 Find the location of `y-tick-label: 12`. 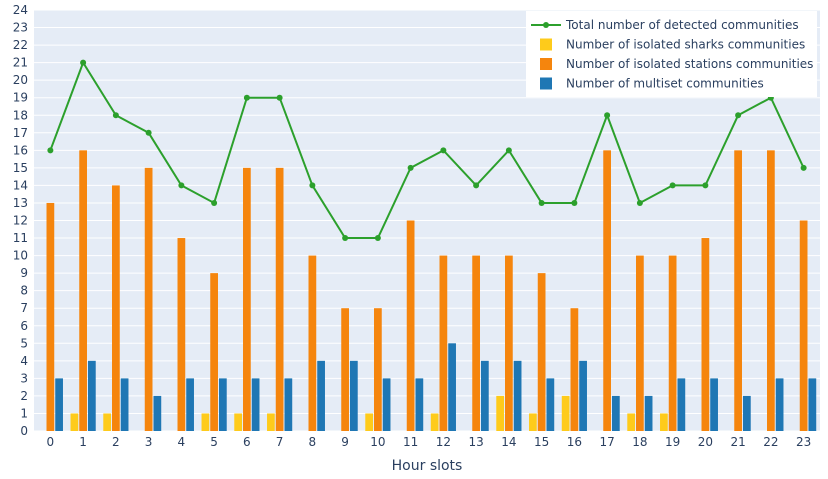

y-tick-label: 12 is located at coordinates (20, 221).